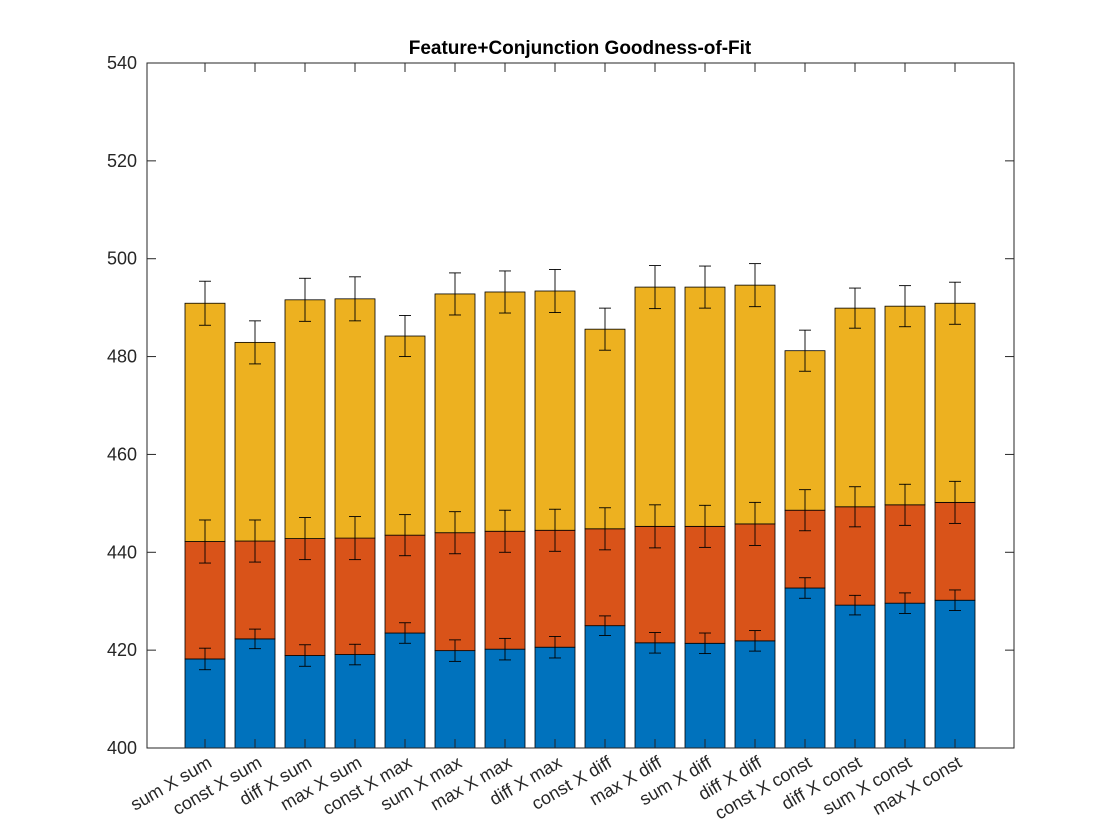 Image resolution: width=1120 pixels, height=840 pixels. What do you see at coordinates (122, 63) in the screenshot?
I see `y-tick-label: 540` at bounding box center [122, 63].